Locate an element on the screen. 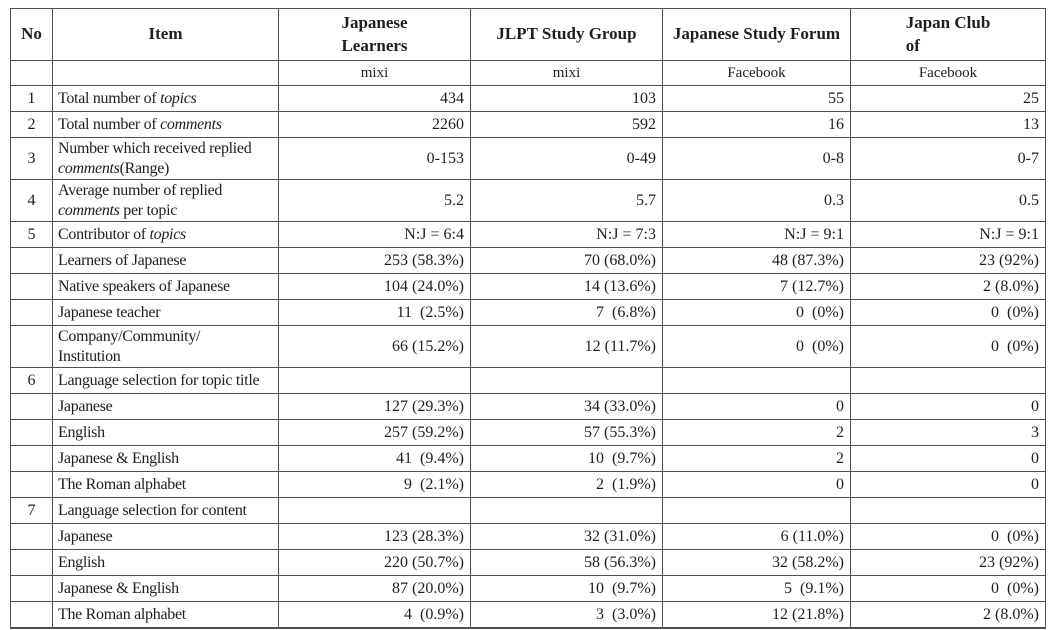  column-header-japan-club-of: Japan Club of is located at coordinates (948, 34).